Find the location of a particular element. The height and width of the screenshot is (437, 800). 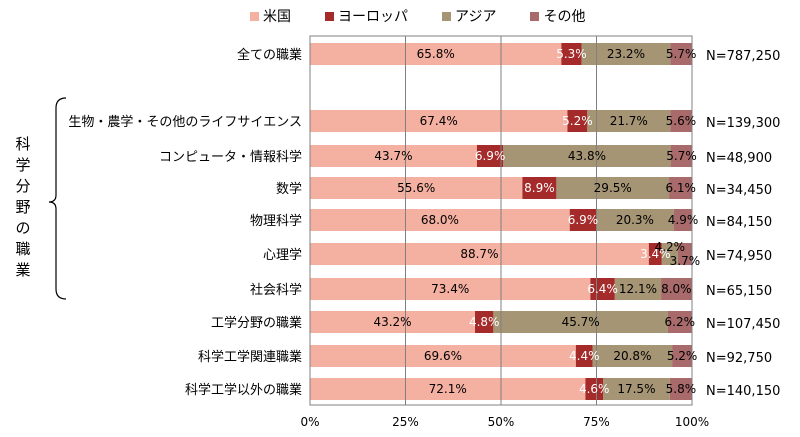

data-label: 68.0% is located at coordinates (440, 220).